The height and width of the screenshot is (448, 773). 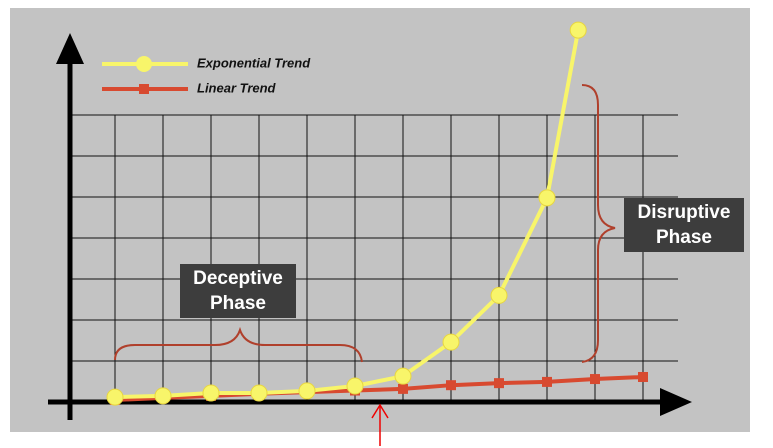 I want to click on legend-label: Linear Trend, so click(x=237, y=87).